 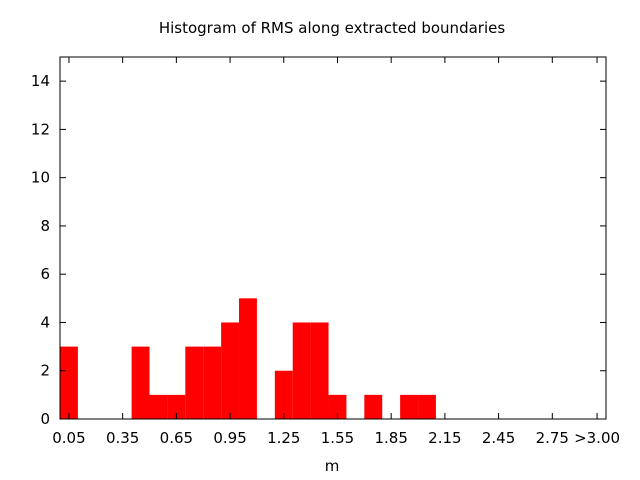 What do you see at coordinates (444, 438) in the screenshot?
I see `x-tick-label: 2.15` at bounding box center [444, 438].